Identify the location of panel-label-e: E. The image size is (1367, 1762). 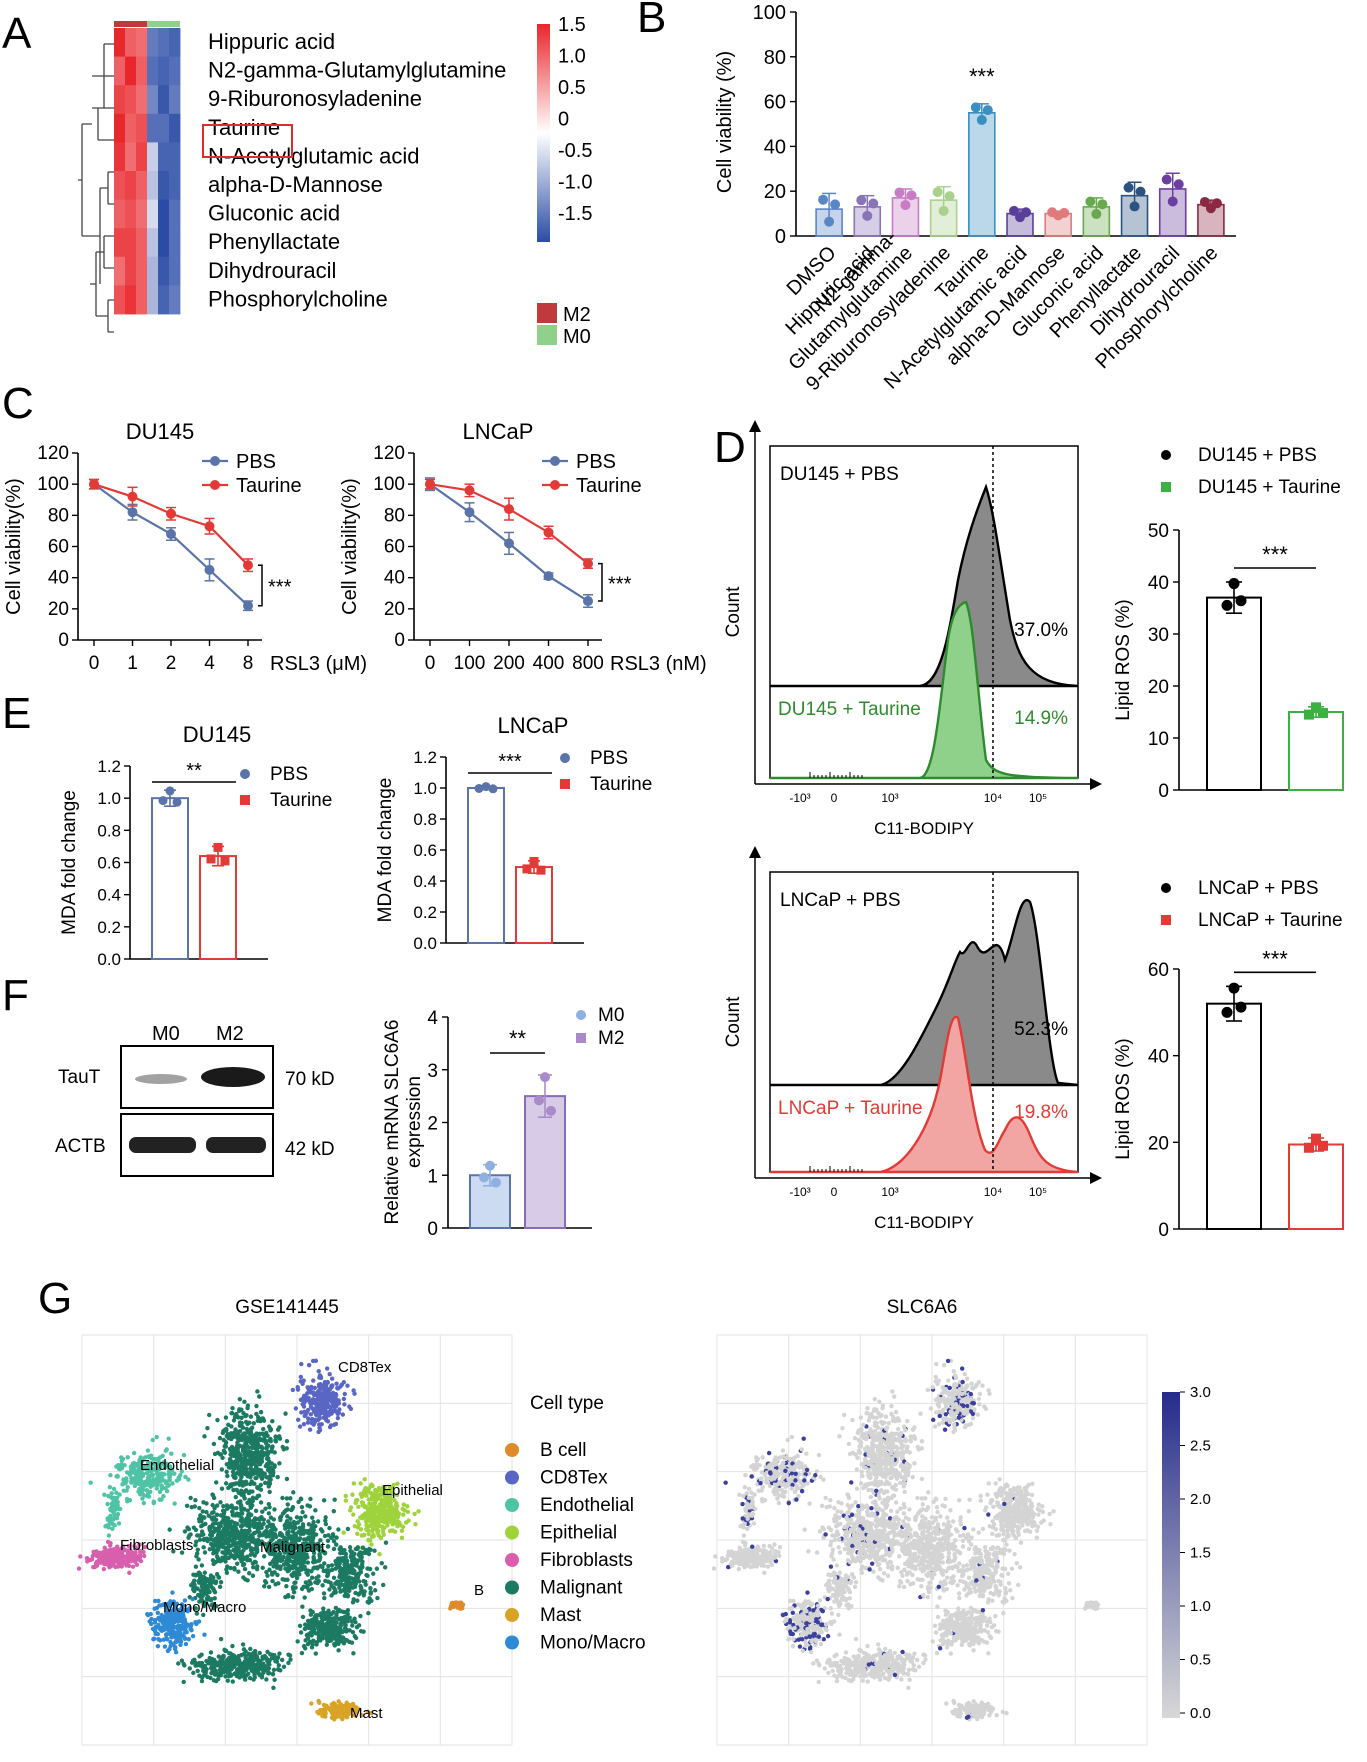
(16, 713).